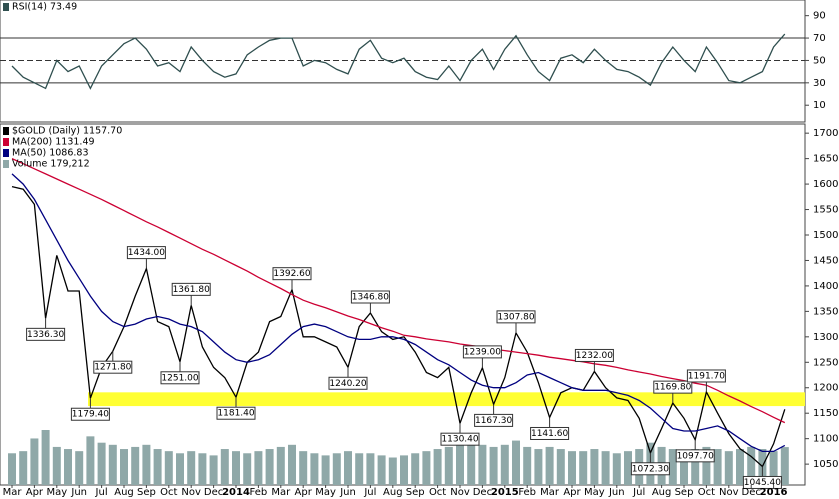 The image size is (839, 499). I want to click on x-tick-label: 2014, so click(236, 492).